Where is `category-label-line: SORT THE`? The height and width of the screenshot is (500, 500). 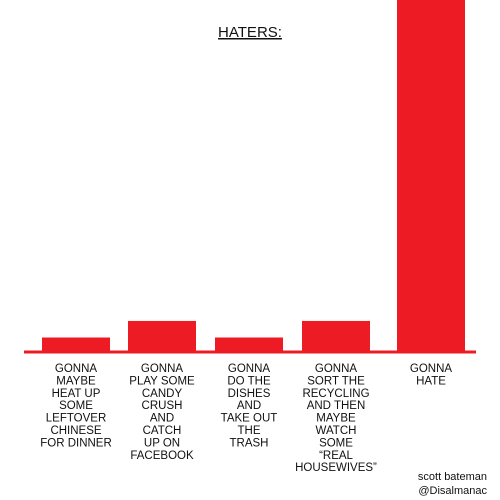 category-label-line: SORT THE is located at coordinates (336, 381).